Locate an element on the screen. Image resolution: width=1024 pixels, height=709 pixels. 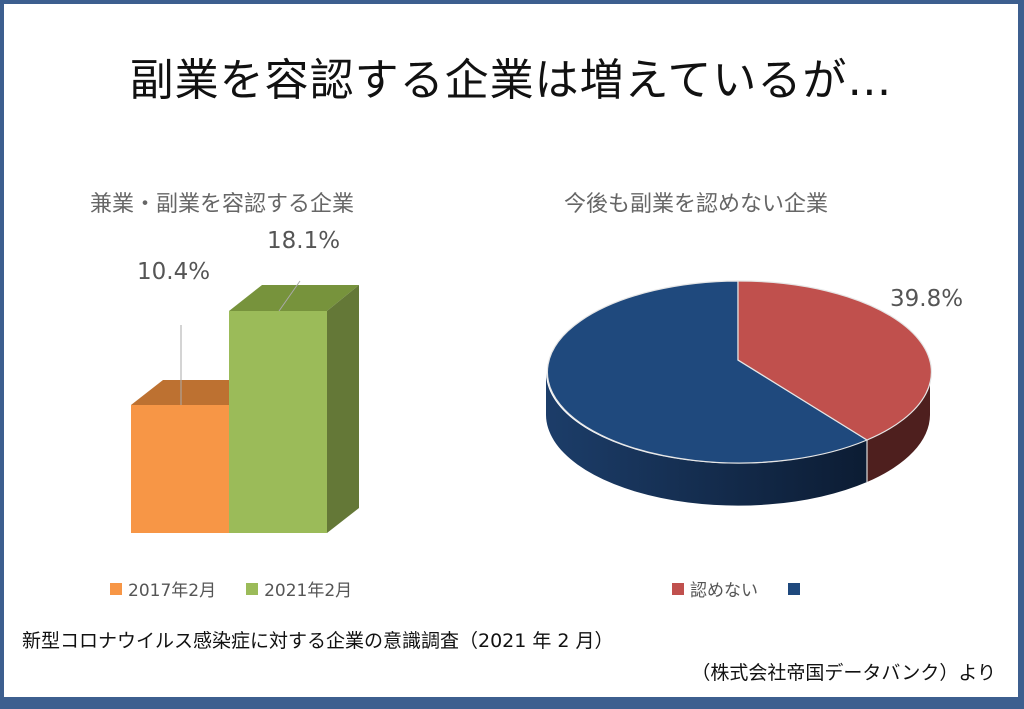
legend-item-mitomenai: 認めない is located at coordinates (715, 588).